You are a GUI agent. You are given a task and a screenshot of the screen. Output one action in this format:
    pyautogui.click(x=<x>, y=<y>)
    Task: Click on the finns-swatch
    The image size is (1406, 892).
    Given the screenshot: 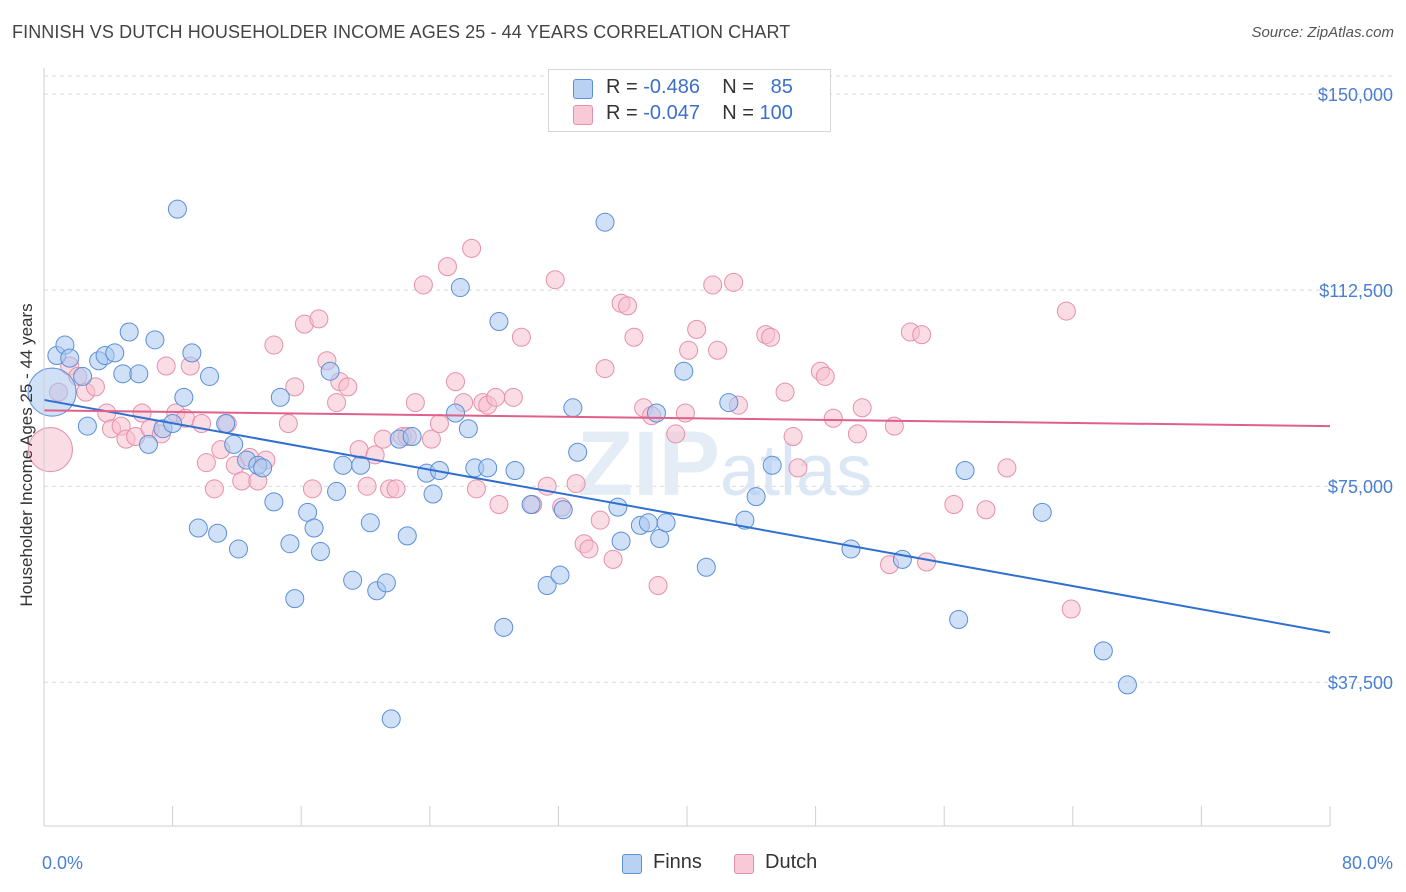 What is the action you would take?
    pyautogui.click(x=583, y=89)
    